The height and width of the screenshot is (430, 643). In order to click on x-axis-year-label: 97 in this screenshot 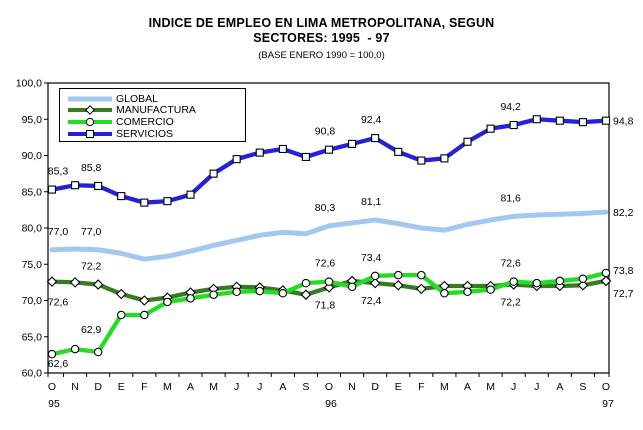, I will do `click(608, 404)`.